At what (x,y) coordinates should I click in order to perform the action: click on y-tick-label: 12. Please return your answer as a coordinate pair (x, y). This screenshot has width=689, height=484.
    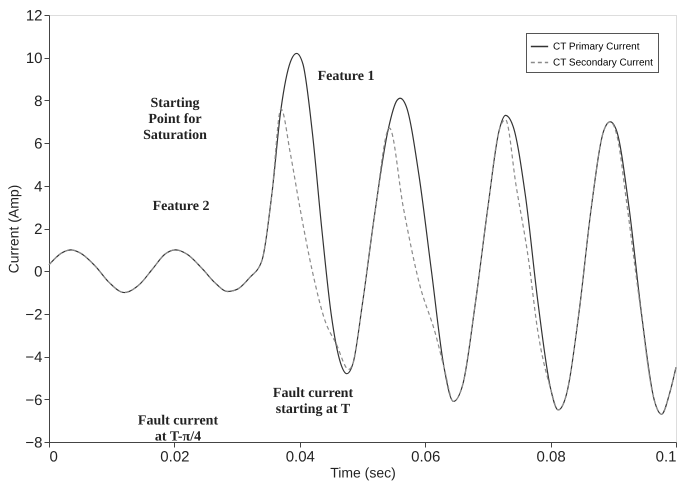
    Looking at the image, I should click on (34, 16).